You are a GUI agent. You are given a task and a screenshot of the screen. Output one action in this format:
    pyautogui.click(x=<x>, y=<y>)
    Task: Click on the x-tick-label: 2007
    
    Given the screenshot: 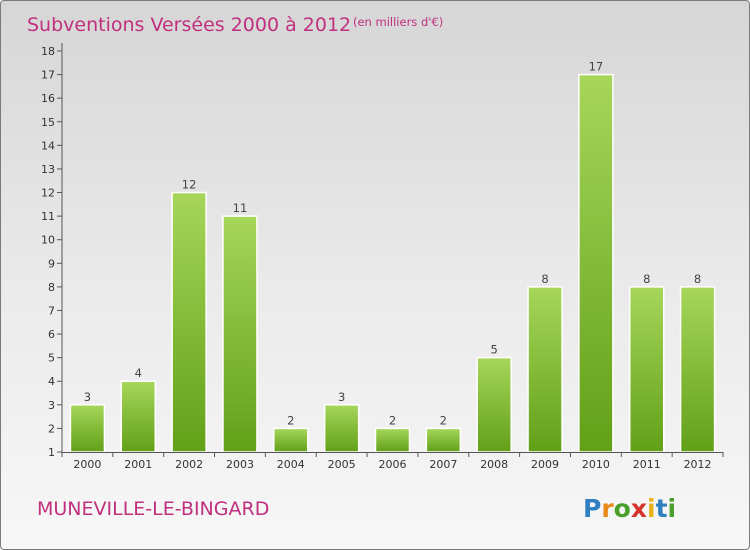 What is the action you would take?
    pyautogui.click(x=443, y=464)
    